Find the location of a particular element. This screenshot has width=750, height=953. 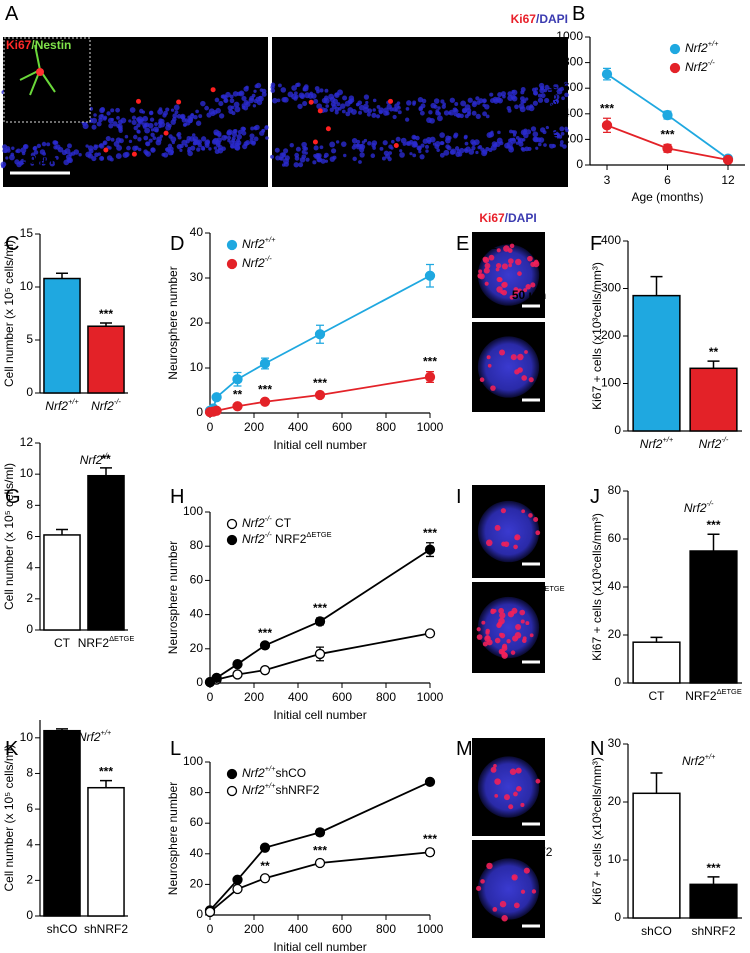

panel-letter: E is located at coordinates (462, 244).